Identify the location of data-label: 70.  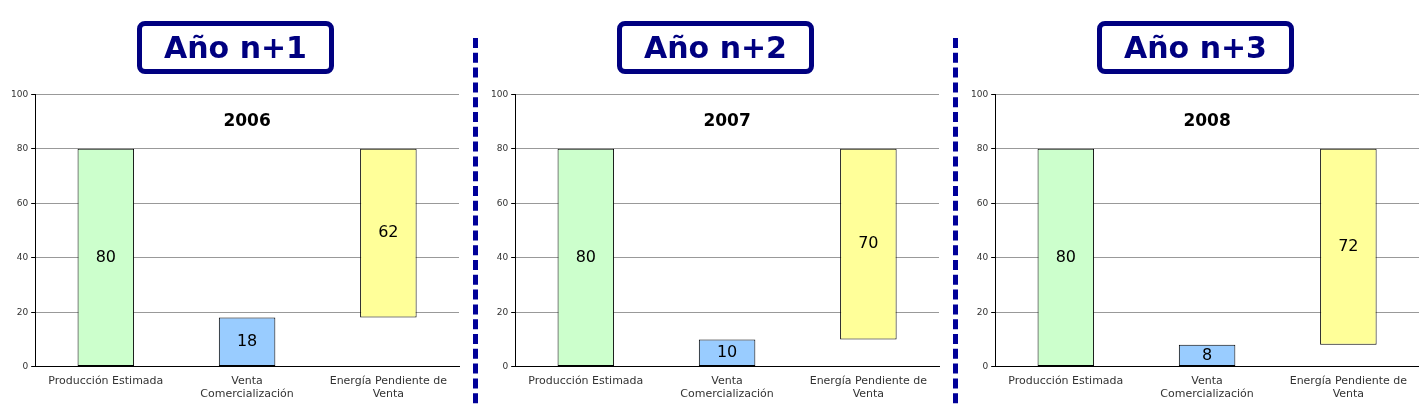
(868, 243).